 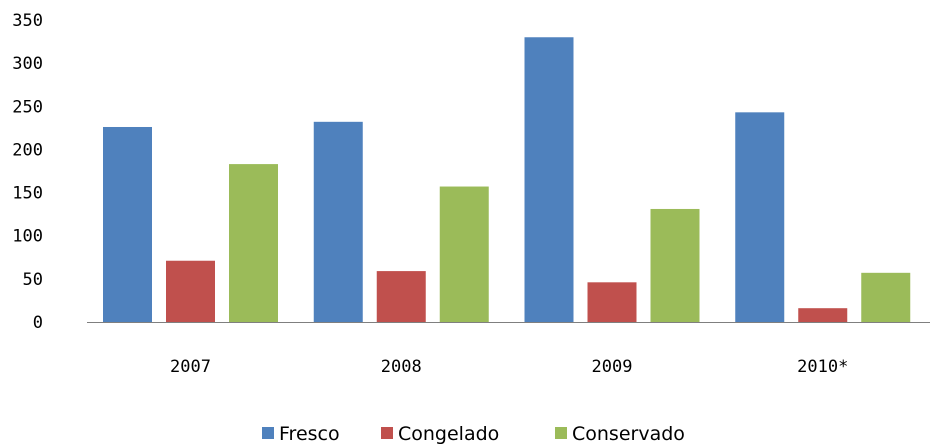 What do you see at coordinates (823, 315) in the screenshot?
I see `bar-congelado-2010*` at bounding box center [823, 315].